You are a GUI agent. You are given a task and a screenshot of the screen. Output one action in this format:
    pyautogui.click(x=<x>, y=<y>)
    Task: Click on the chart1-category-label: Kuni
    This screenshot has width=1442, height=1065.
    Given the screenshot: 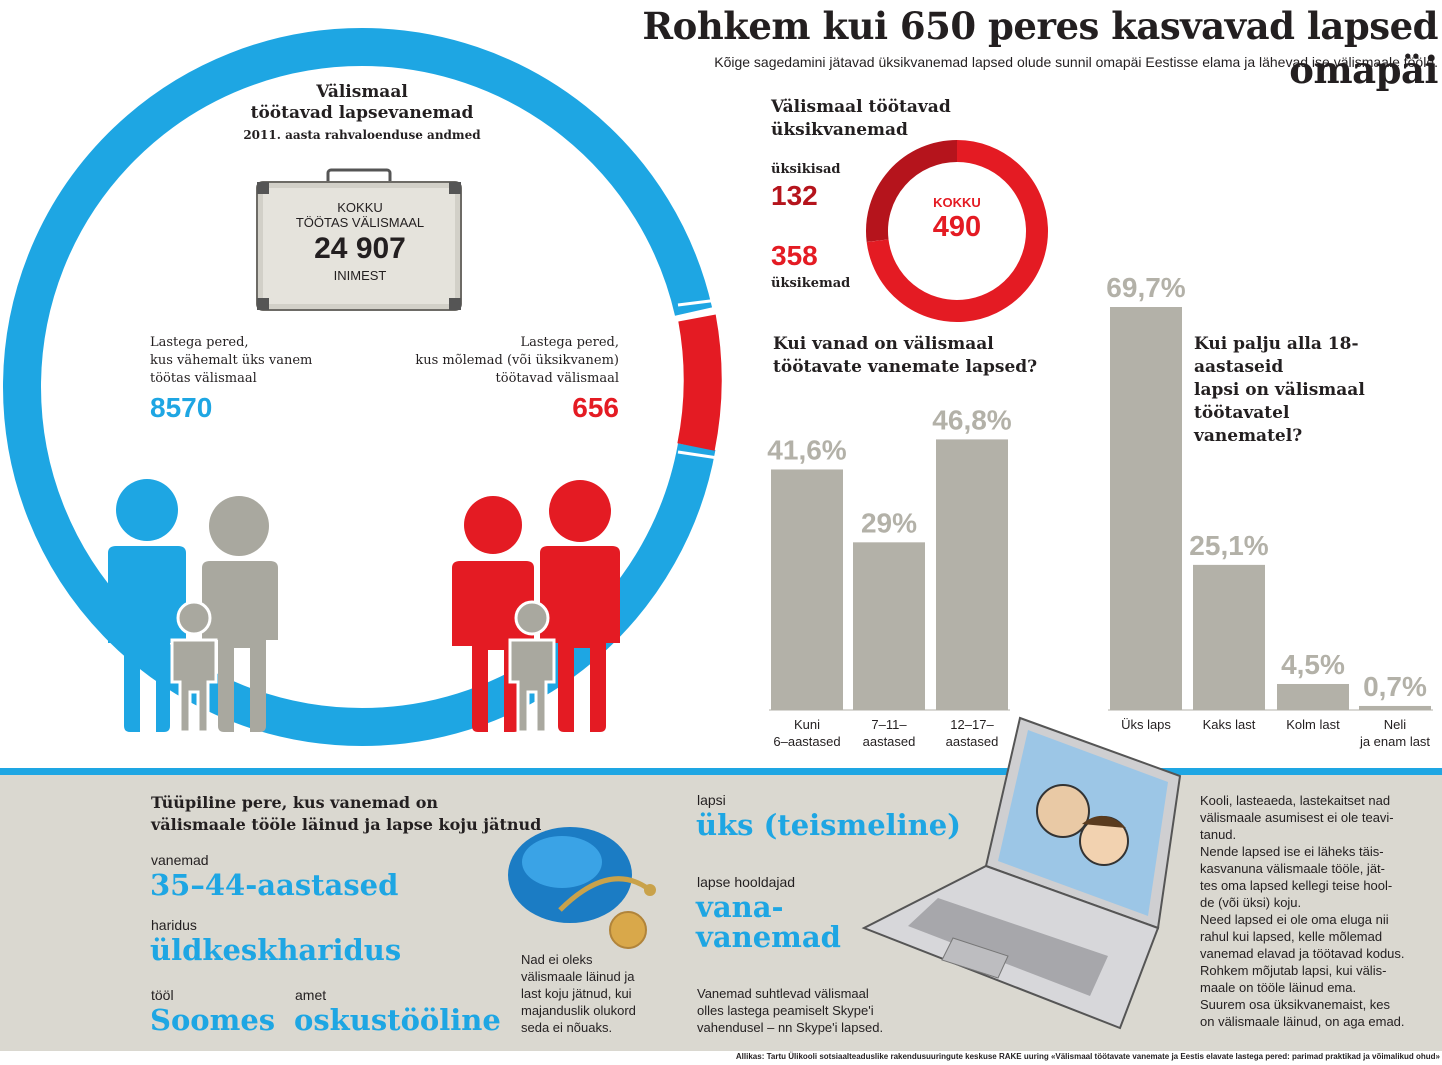 What is the action you would take?
    pyautogui.click(x=807, y=724)
    